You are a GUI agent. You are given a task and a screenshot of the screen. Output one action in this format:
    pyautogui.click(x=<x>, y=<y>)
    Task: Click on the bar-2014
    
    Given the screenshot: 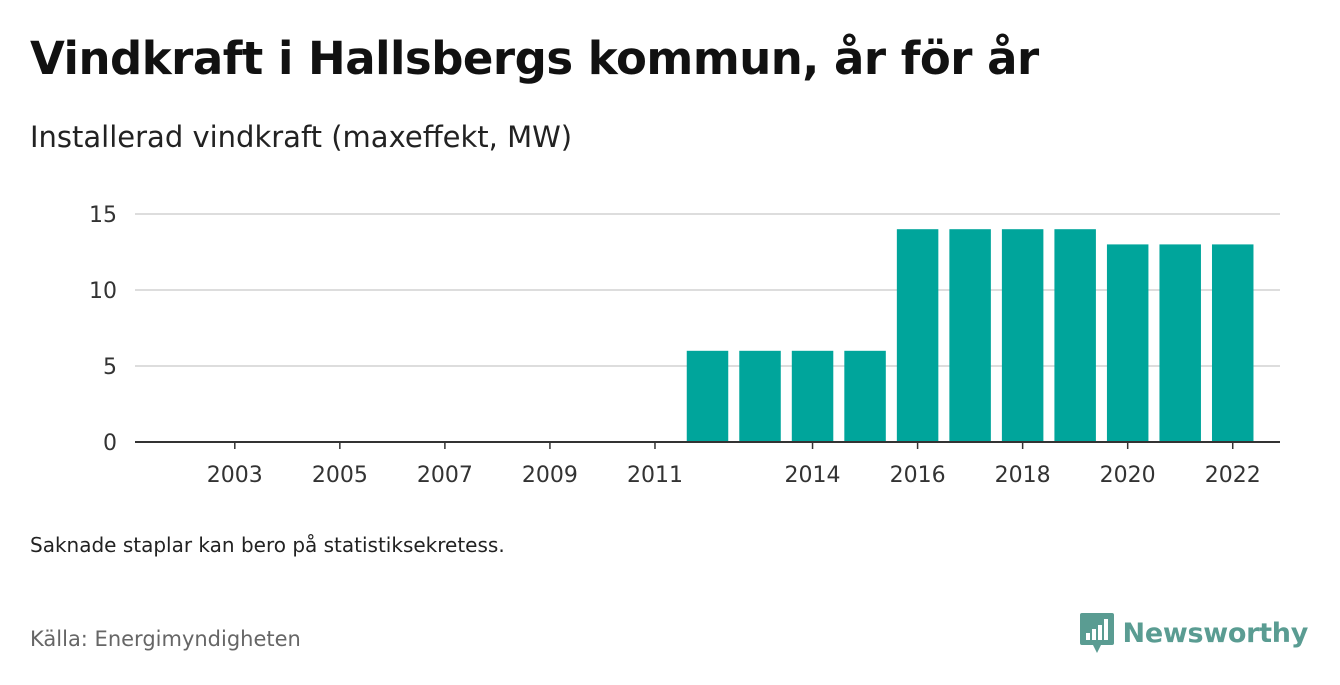 What is the action you would take?
    pyautogui.click(x=812, y=396)
    